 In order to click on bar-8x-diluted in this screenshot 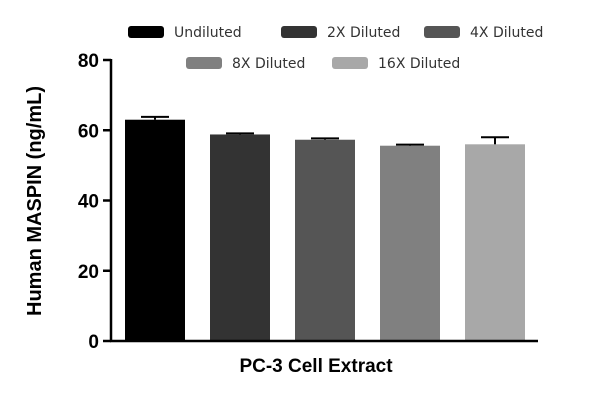, I will do `click(410, 243)`.